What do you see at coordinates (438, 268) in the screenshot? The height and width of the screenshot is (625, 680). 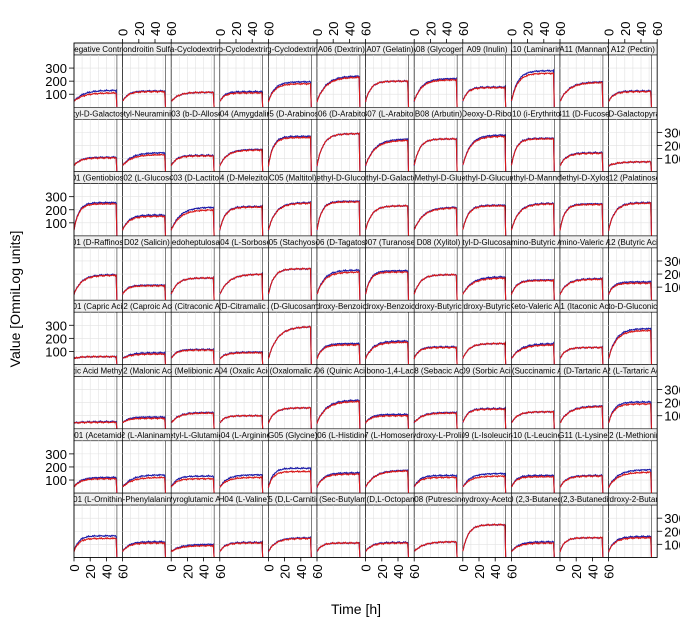 I see `panel: D08 (Xylitol)` at bounding box center [438, 268].